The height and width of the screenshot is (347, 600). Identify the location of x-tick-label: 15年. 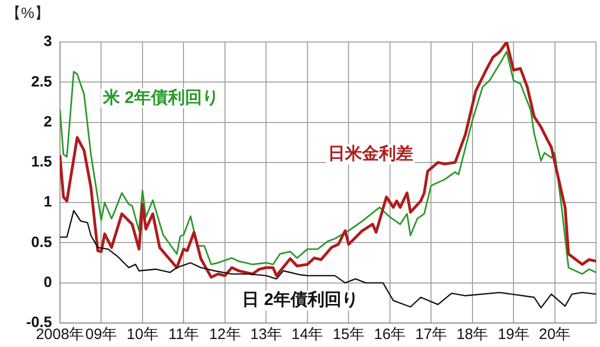
(348, 335).